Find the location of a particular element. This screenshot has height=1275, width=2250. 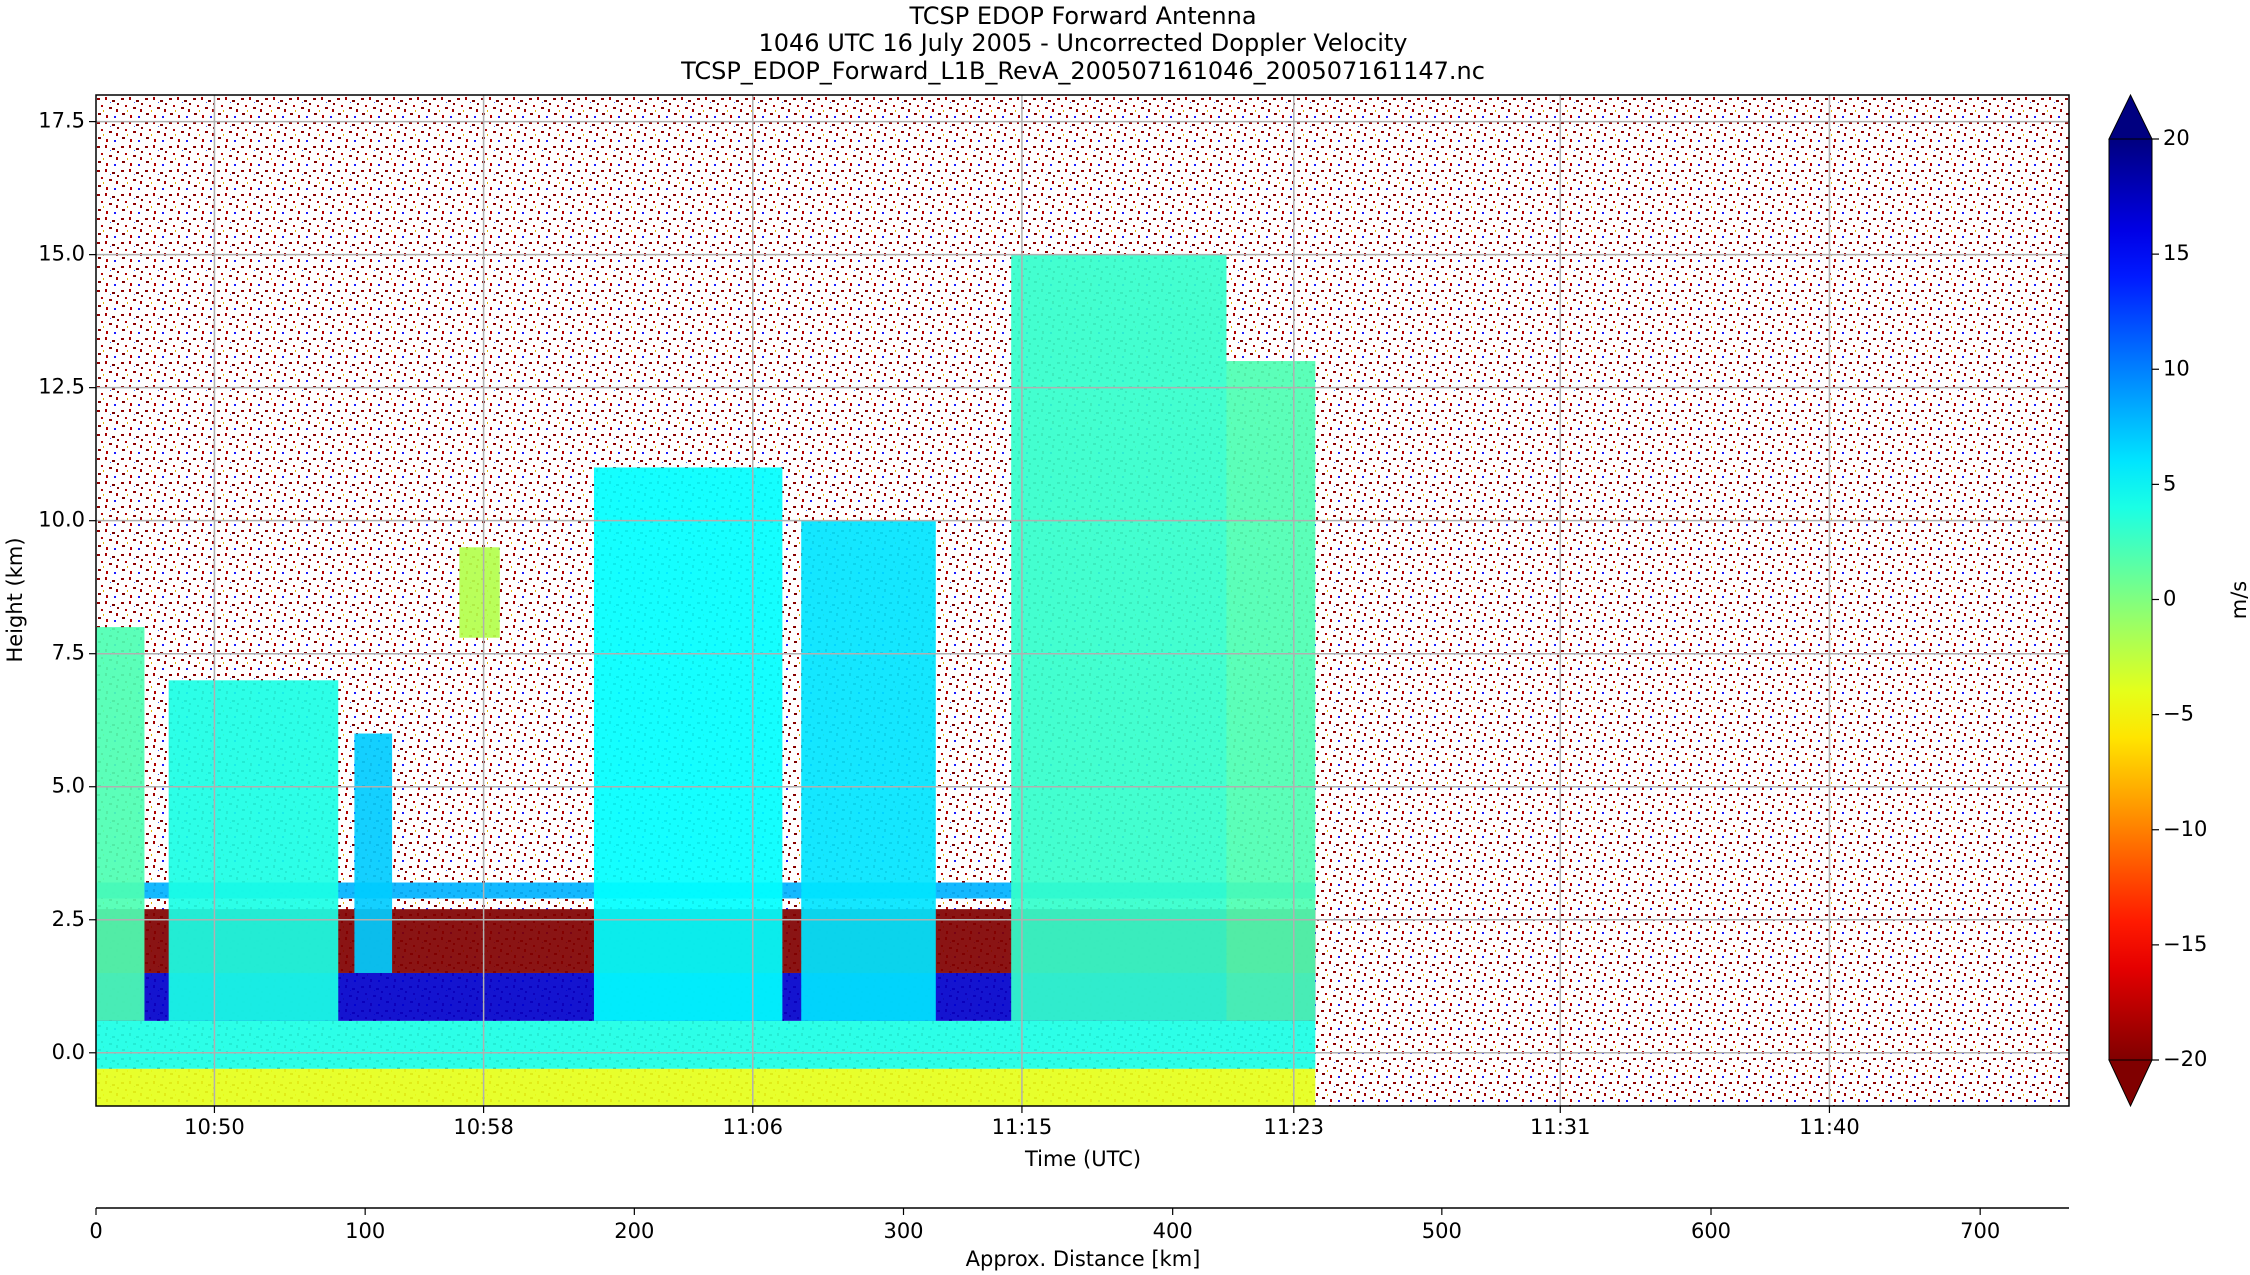

y-axis-label: Height (km) is located at coordinates (15, 599).